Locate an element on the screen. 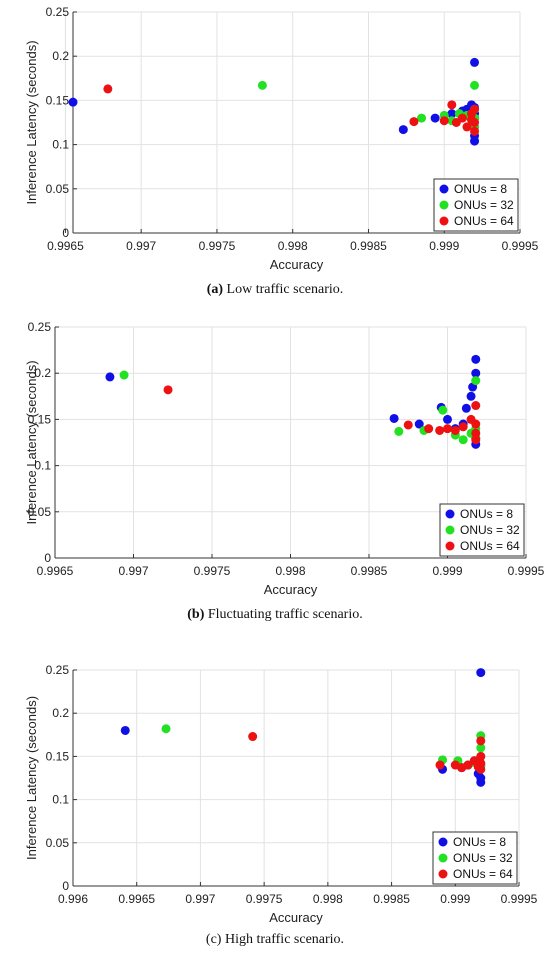 This screenshot has width=550, height=956. caption-c-text: High traffic scenario. is located at coordinates (283, 939).